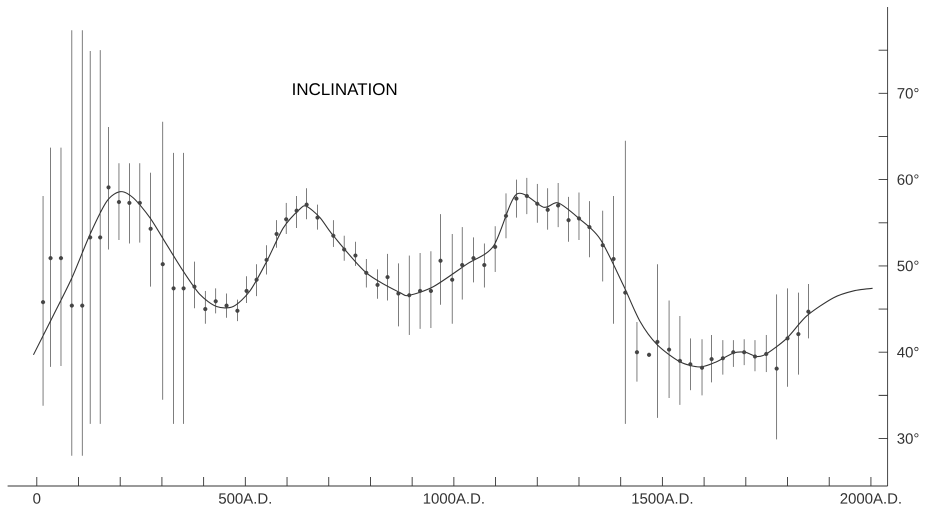 Image resolution: width=950 pixels, height=530 pixels. Describe the element at coordinates (907, 352) in the screenshot. I see `y-tick-label: 40°` at that location.